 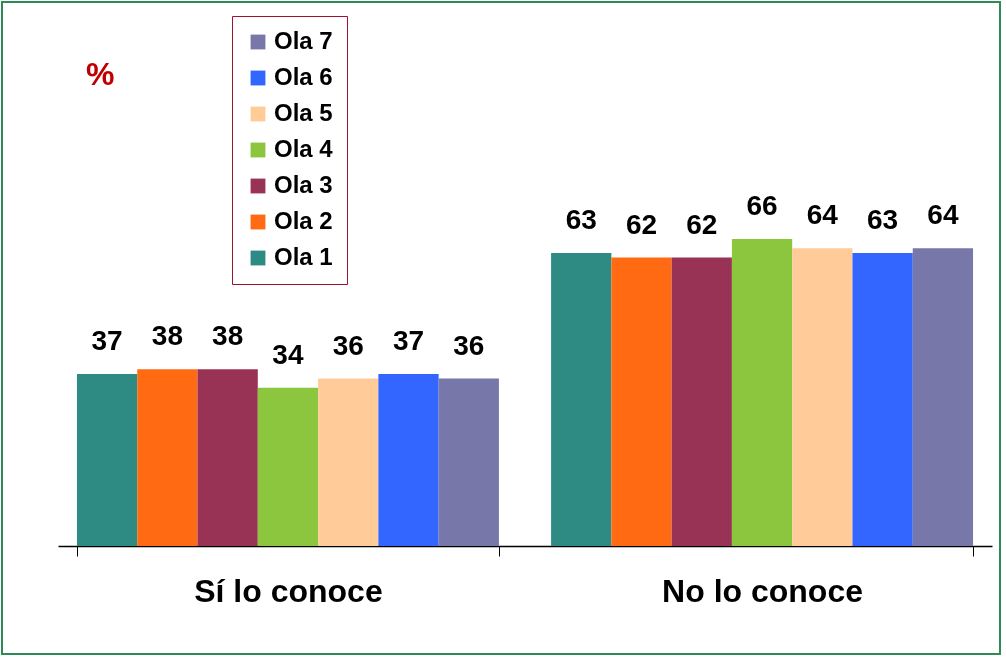 What do you see at coordinates (288, 354) in the screenshot?
I see `data-label: 34` at bounding box center [288, 354].